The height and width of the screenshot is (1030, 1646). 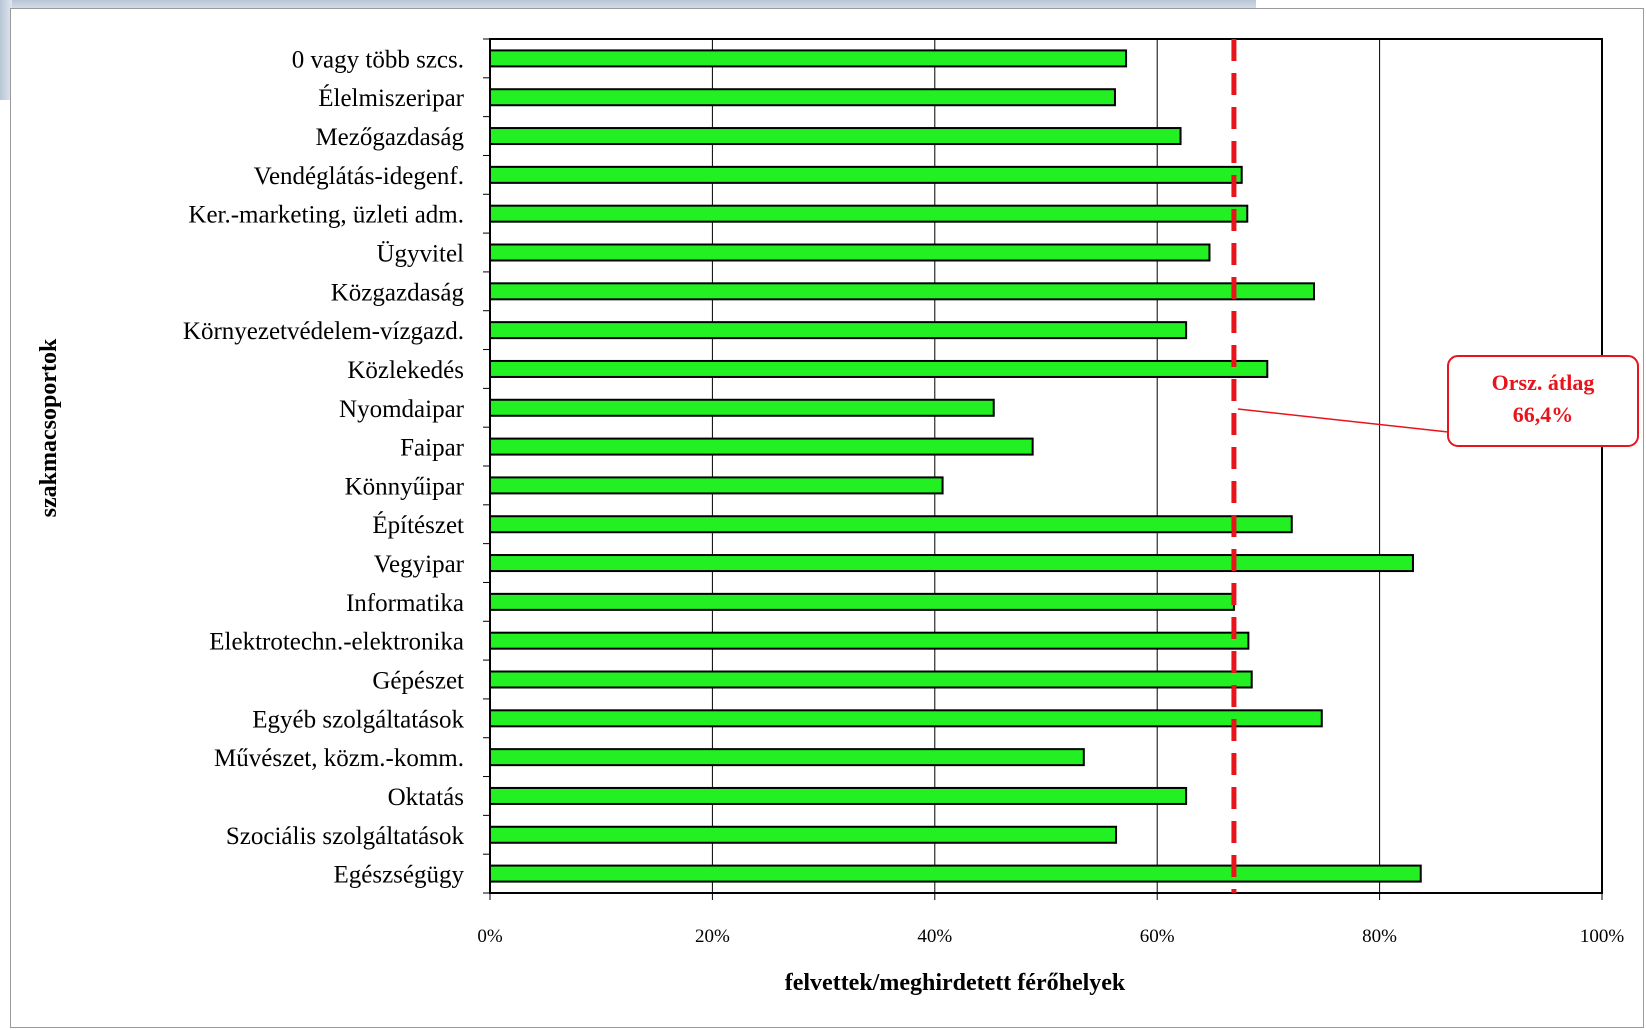 I want to click on category-label: Egészségügy, so click(x=398, y=875).